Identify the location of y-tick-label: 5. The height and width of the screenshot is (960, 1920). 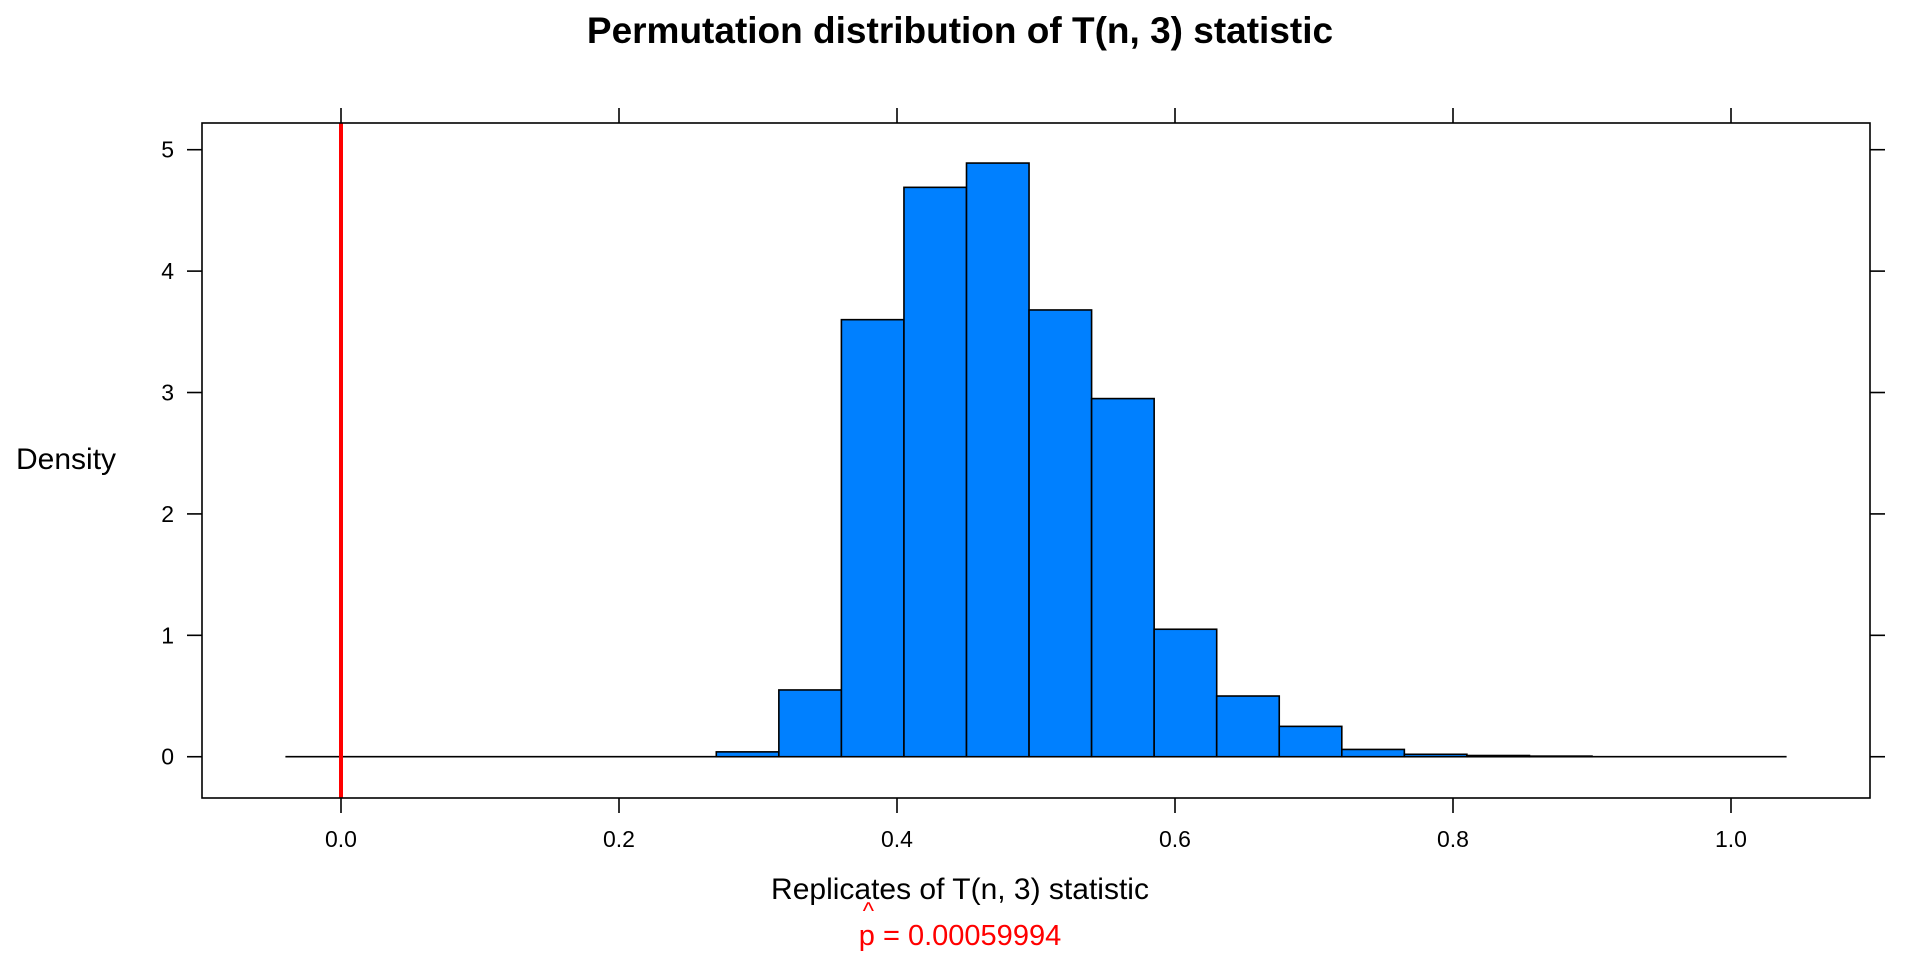
(167, 150).